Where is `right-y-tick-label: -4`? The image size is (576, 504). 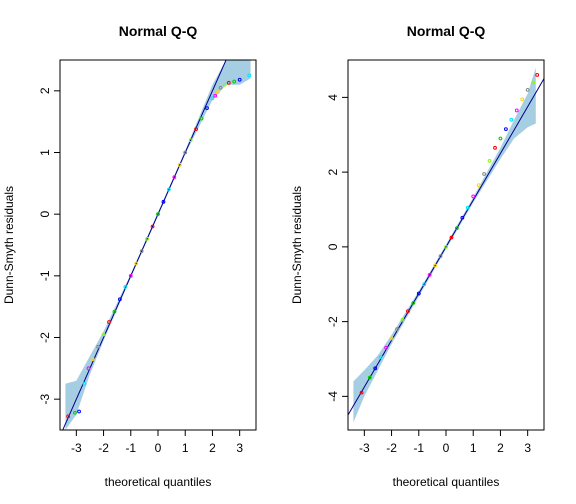 right-y-tick-label: -4 is located at coordinates (333, 396).